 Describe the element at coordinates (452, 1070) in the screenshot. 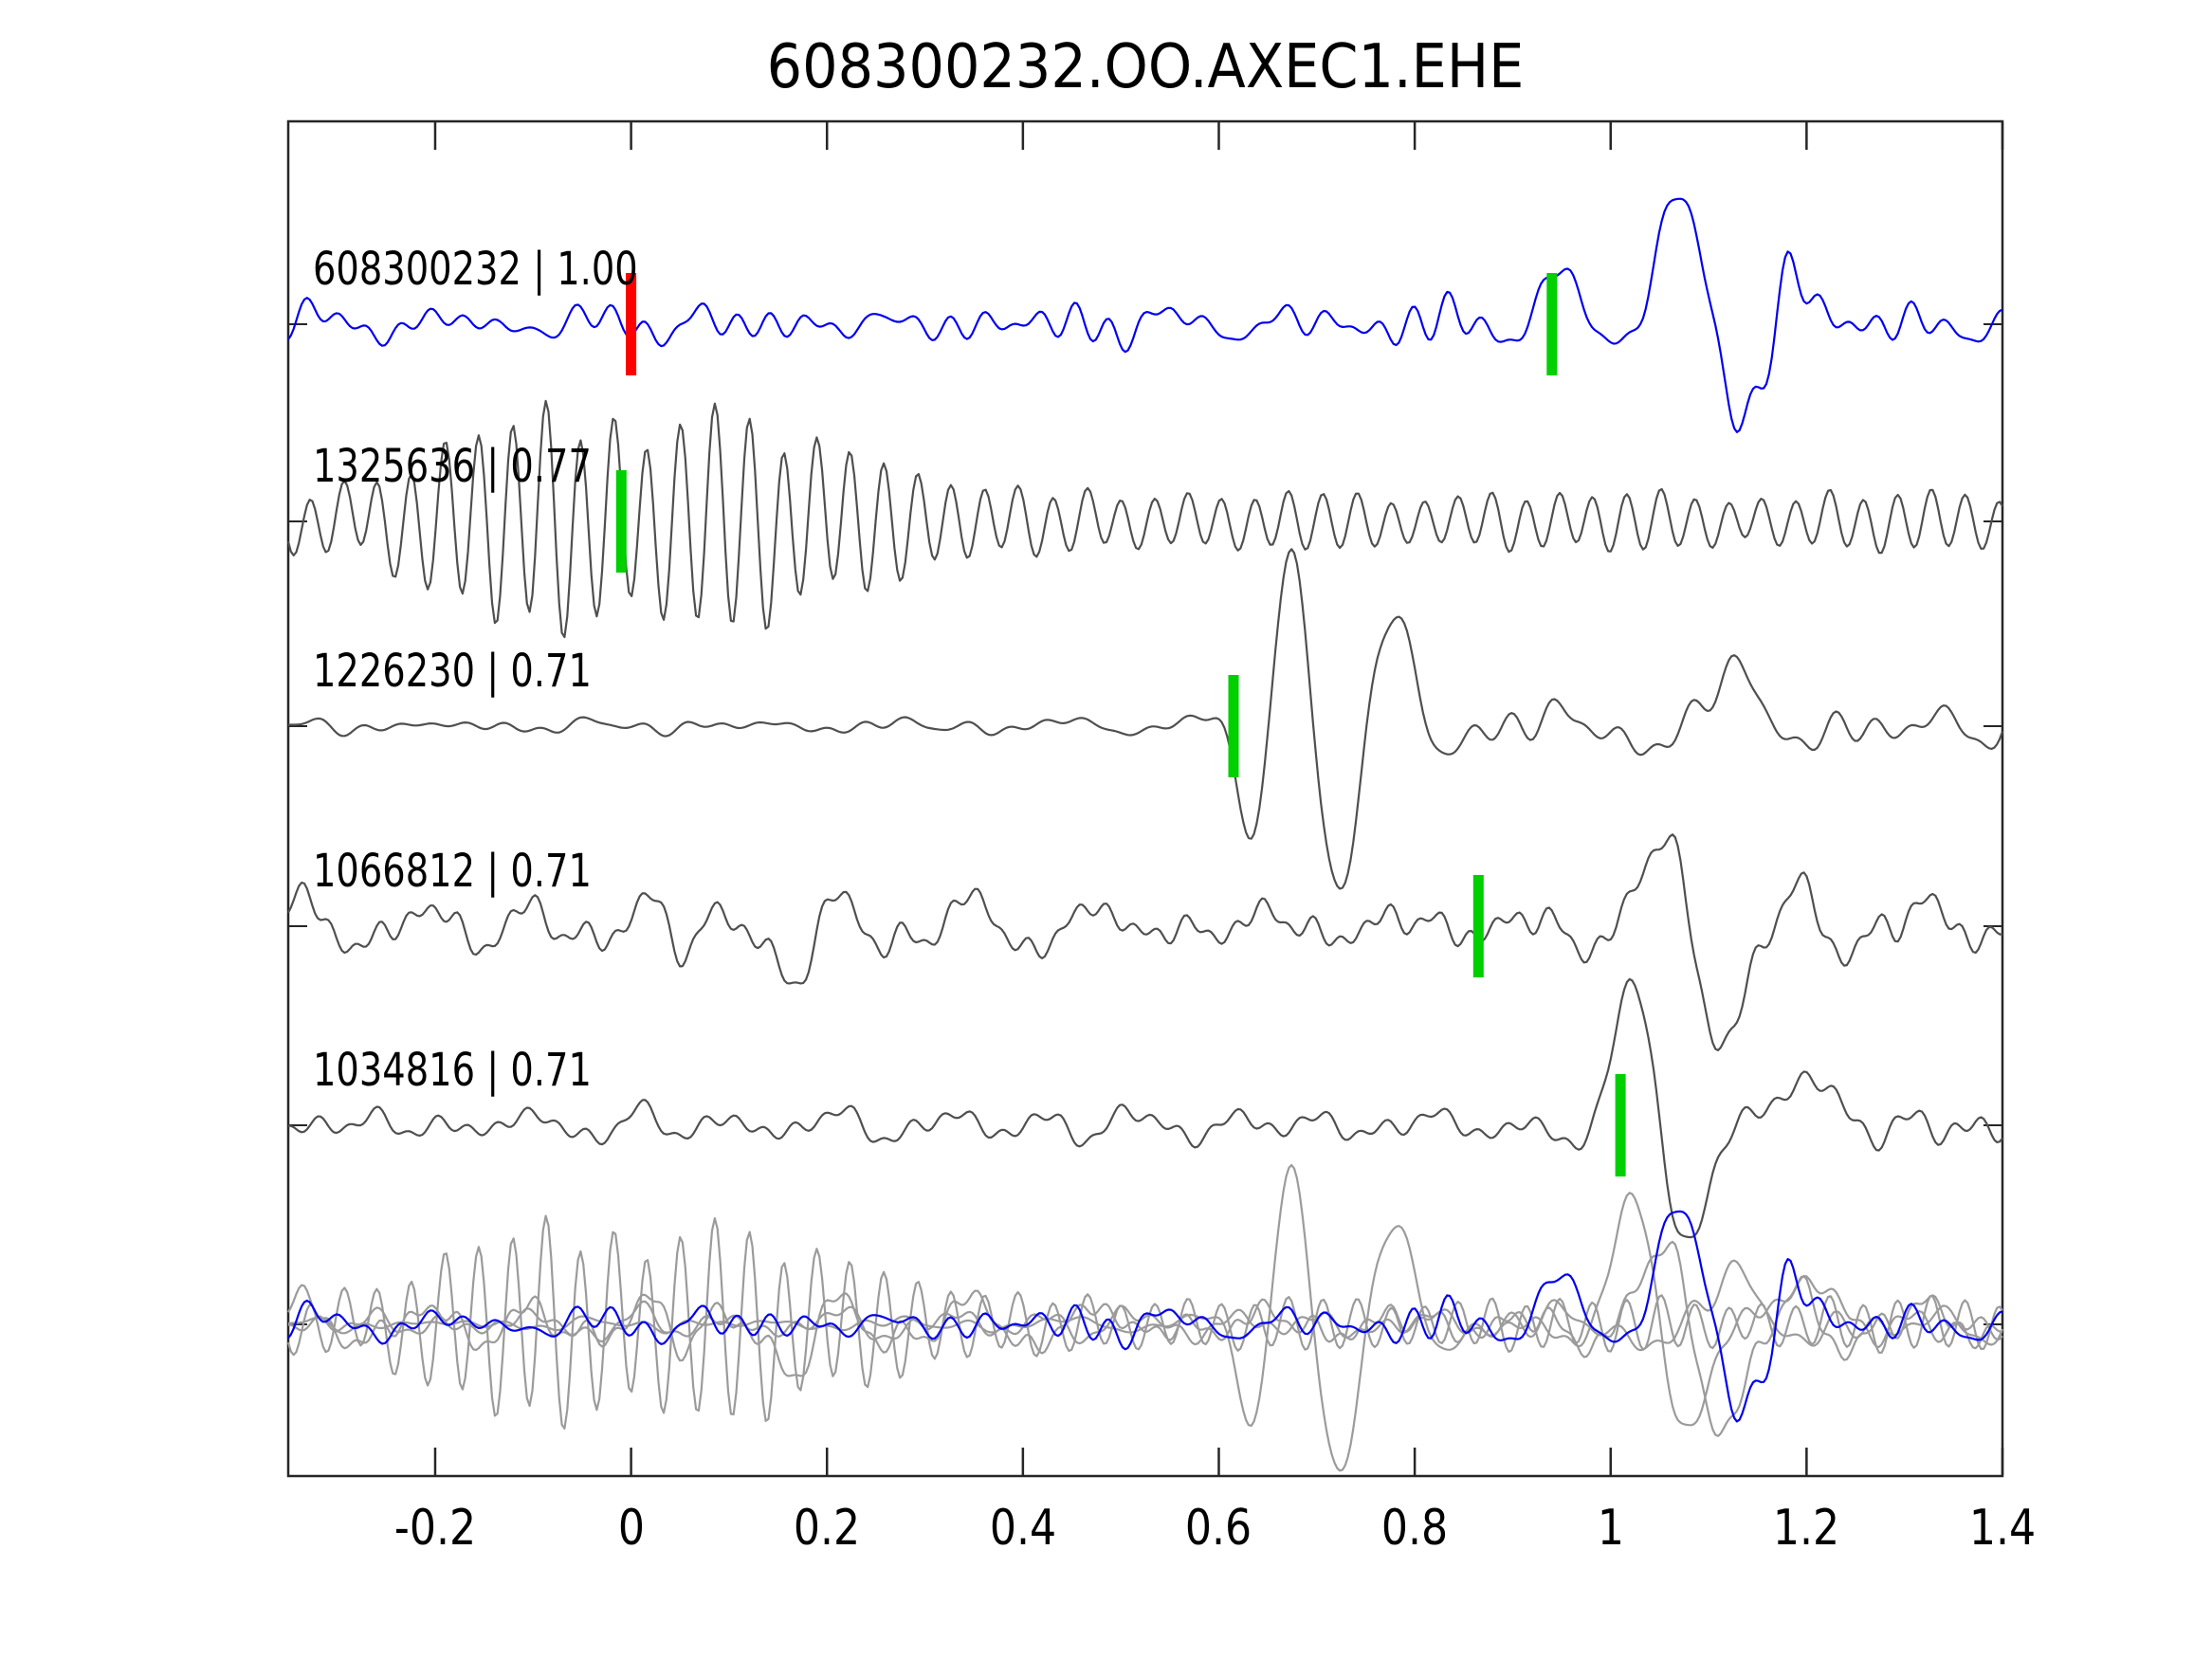

I see `trace-label-1034816: 1034816 | 0.71` at that location.